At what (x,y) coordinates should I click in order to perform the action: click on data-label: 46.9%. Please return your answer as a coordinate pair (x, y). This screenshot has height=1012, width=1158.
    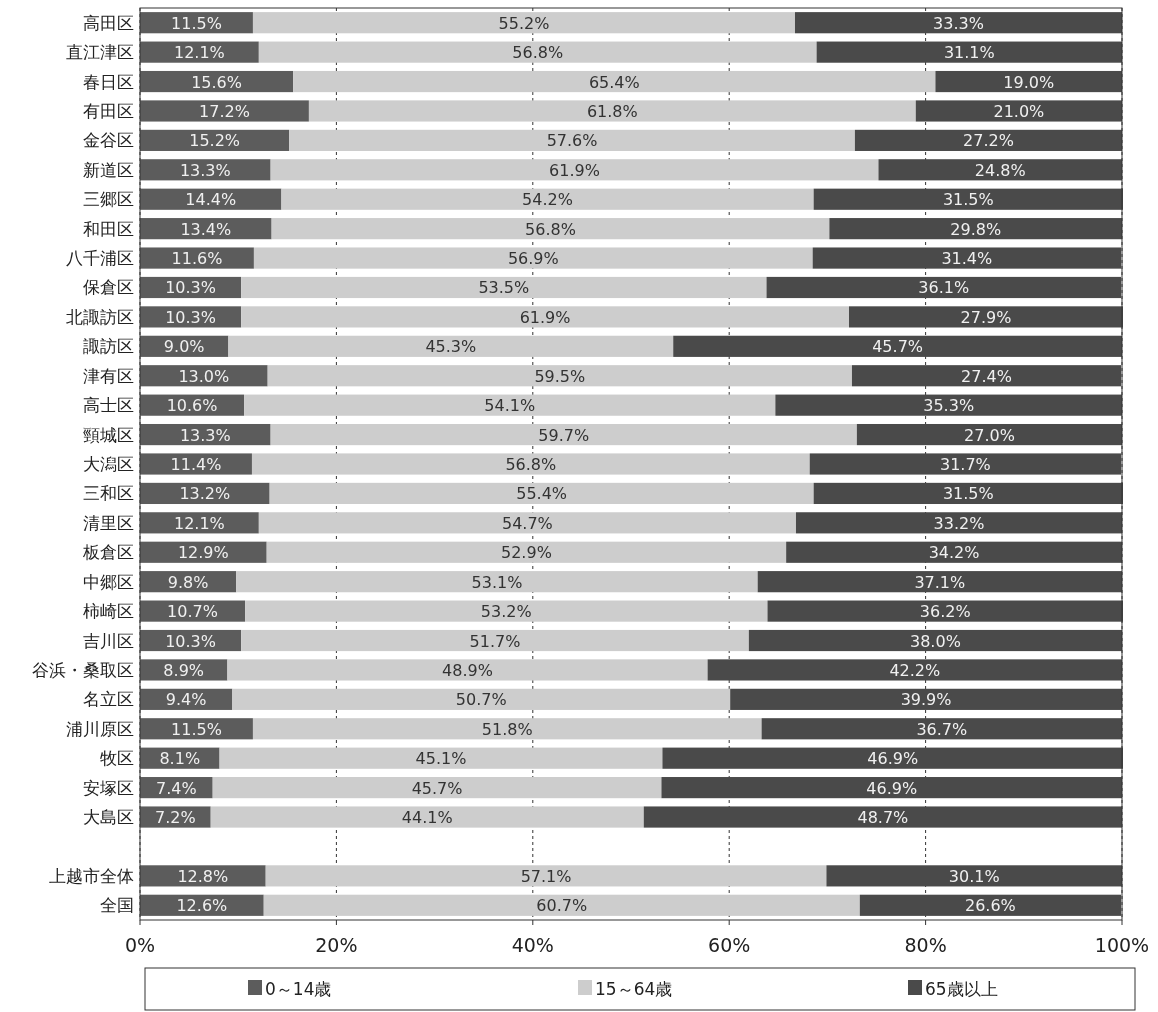
    Looking at the image, I should click on (893, 759).